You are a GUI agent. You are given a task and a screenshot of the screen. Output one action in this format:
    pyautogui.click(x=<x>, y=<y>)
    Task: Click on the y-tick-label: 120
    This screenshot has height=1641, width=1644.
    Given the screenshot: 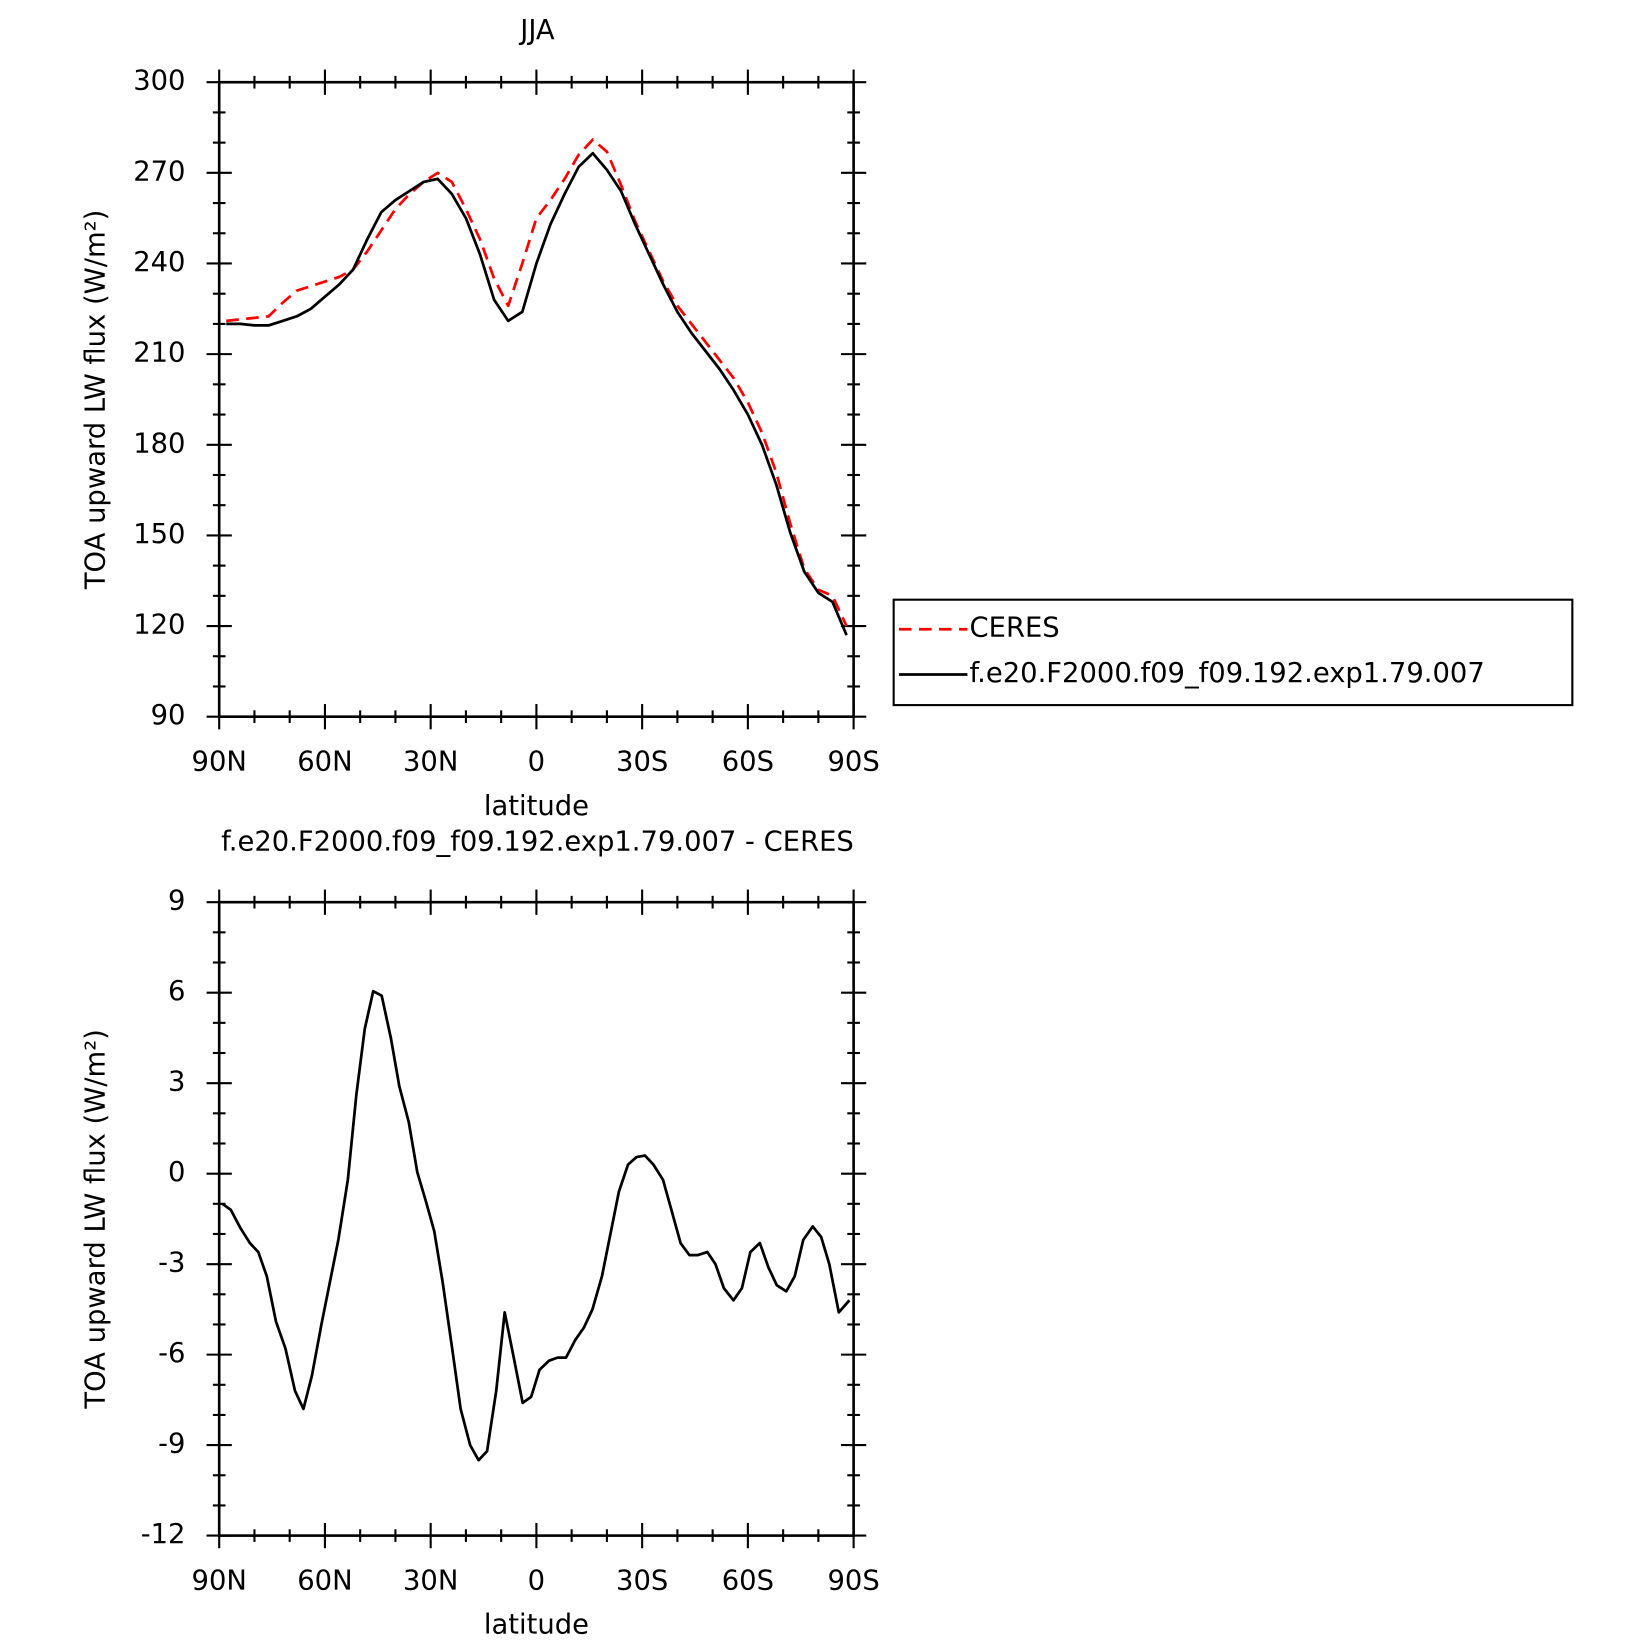 What is the action you would take?
    pyautogui.click(x=159, y=625)
    